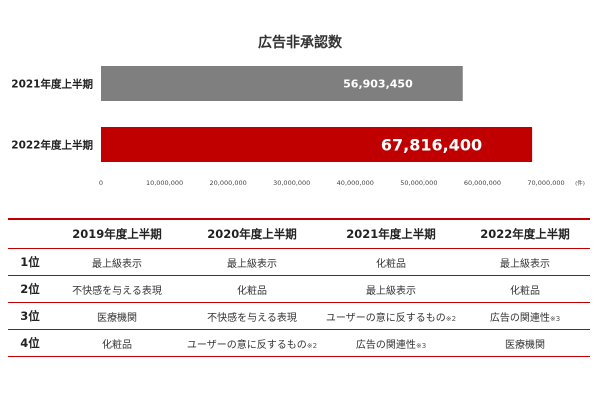 The width and height of the screenshot is (600, 400). Describe the element at coordinates (164, 183) in the screenshot. I see `x-tick-label: 10,000,000` at that location.